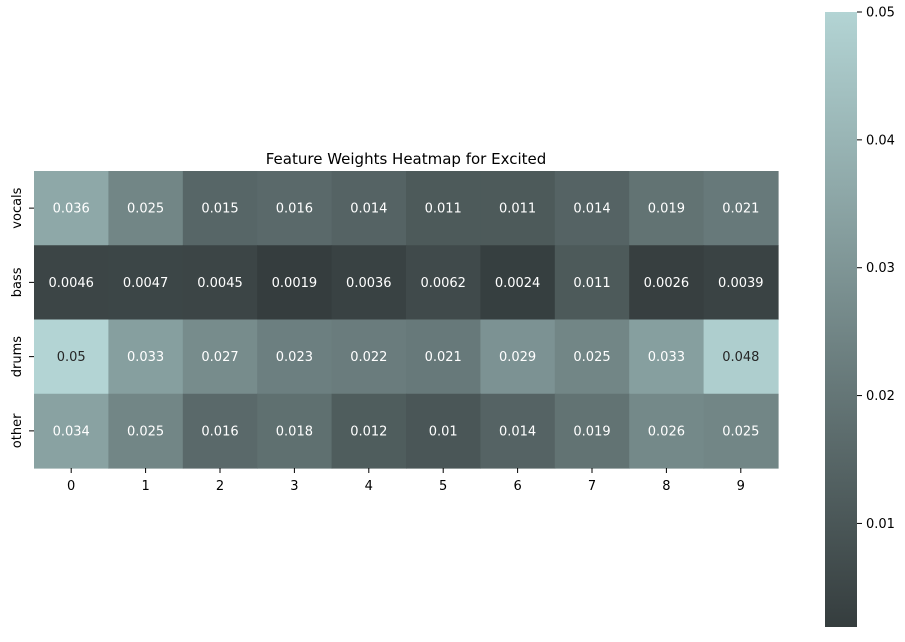 The height and width of the screenshot is (642, 905). I want to click on cell-value-label: 0.034, so click(71, 431).